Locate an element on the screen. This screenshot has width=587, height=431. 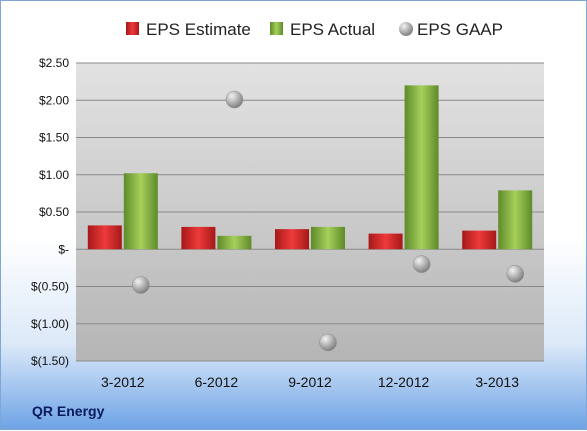
y-tick-label: $(1.00) is located at coordinates (50, 324).